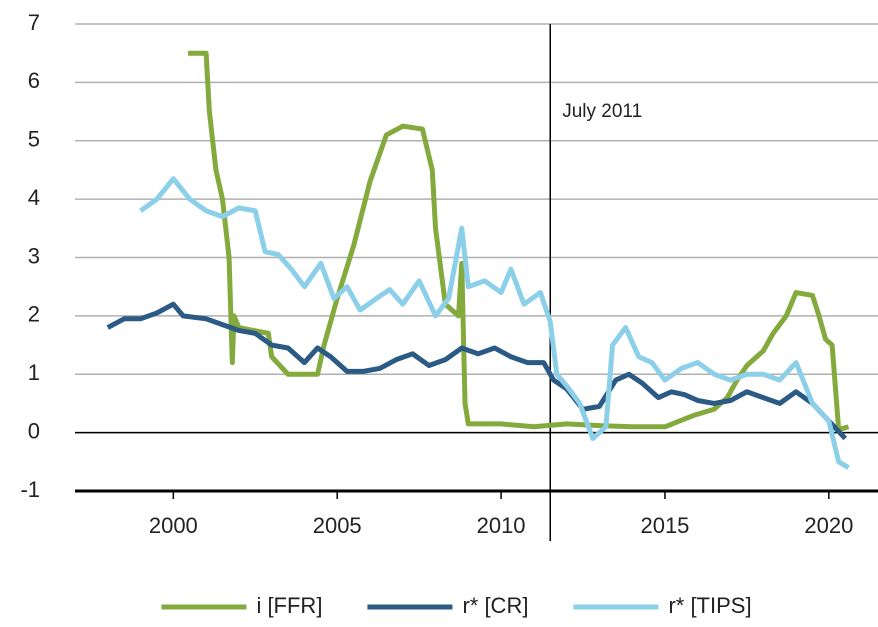  Describe the element at coordinates (495, 605) in the screenshot. I see `legend-label: r* [CR]` at that location.